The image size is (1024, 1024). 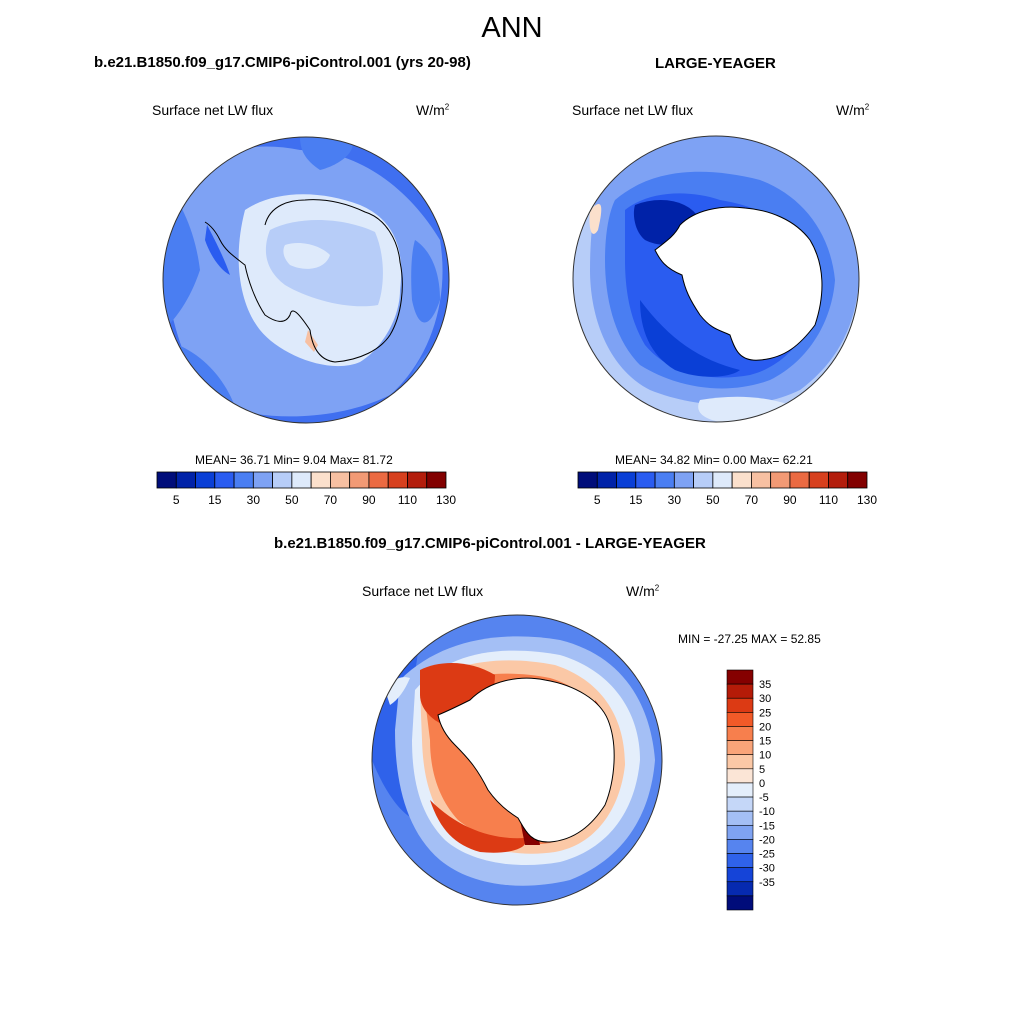 I want to click on panel1-stats: MEAN= 36.71 Min= 9.04 Max= 81.72, so click(x=294, y=460).